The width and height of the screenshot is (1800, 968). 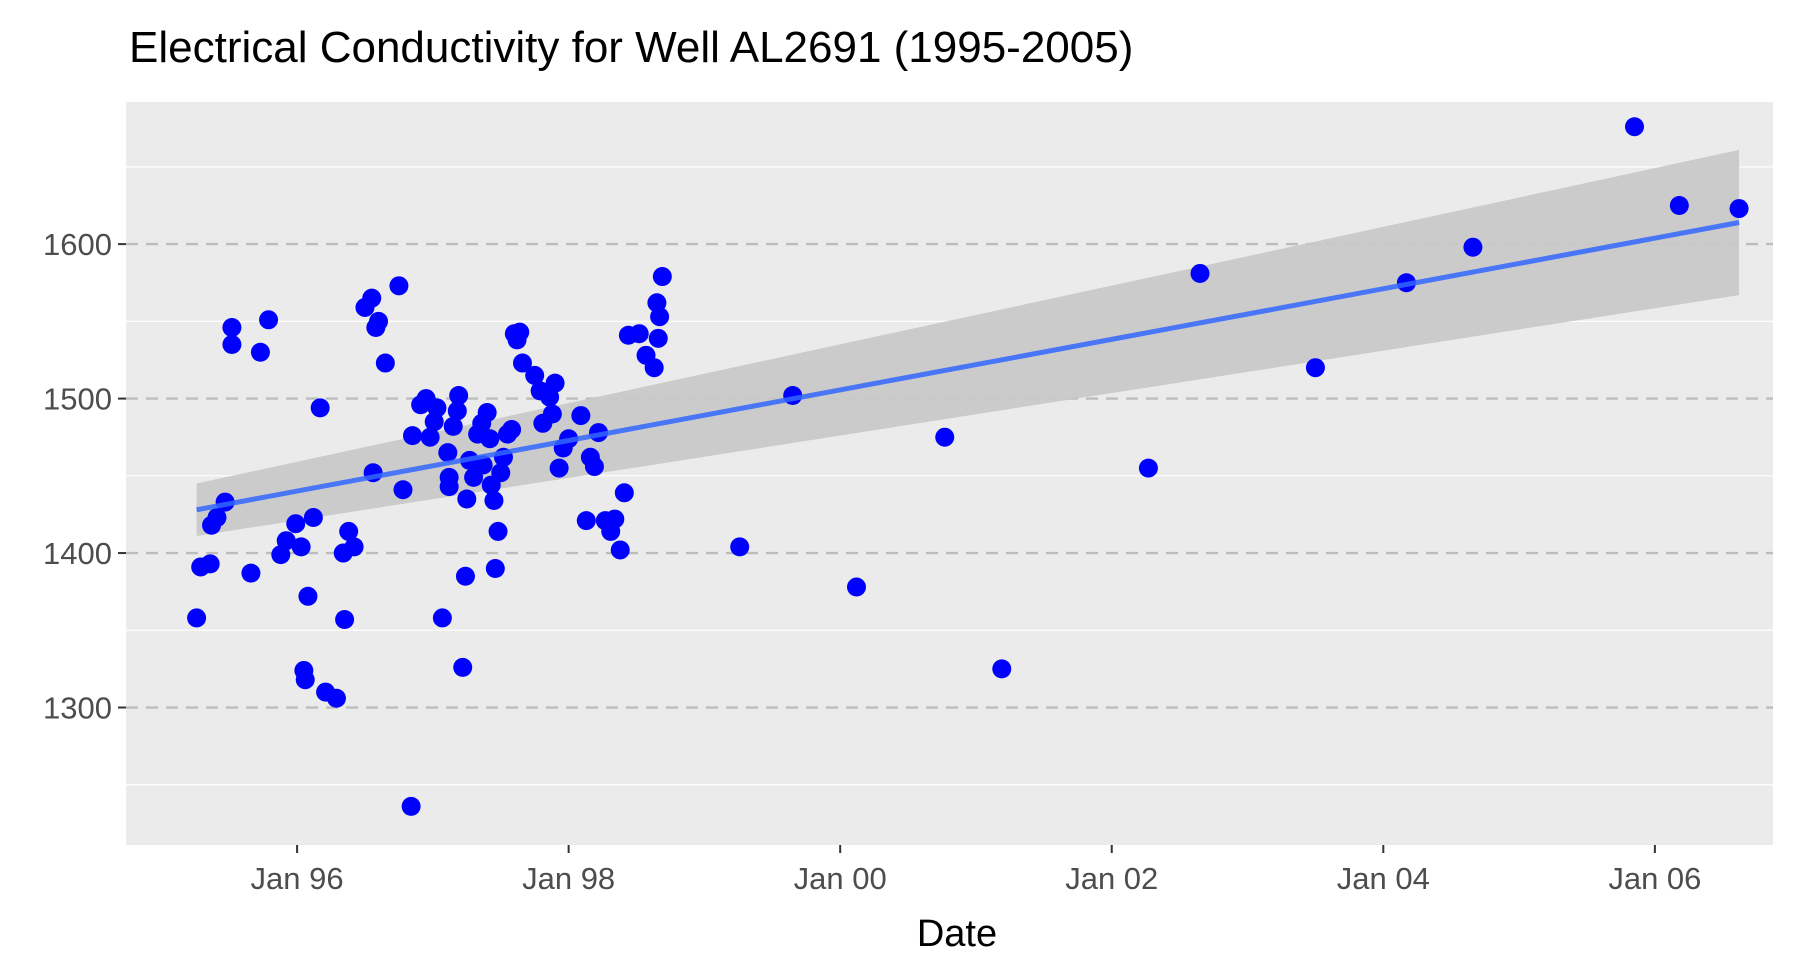 What do you see at coordinates (77, 708) in the screenshot?
I see `y-tick-label: 1300` at bounding box center [77, 708].